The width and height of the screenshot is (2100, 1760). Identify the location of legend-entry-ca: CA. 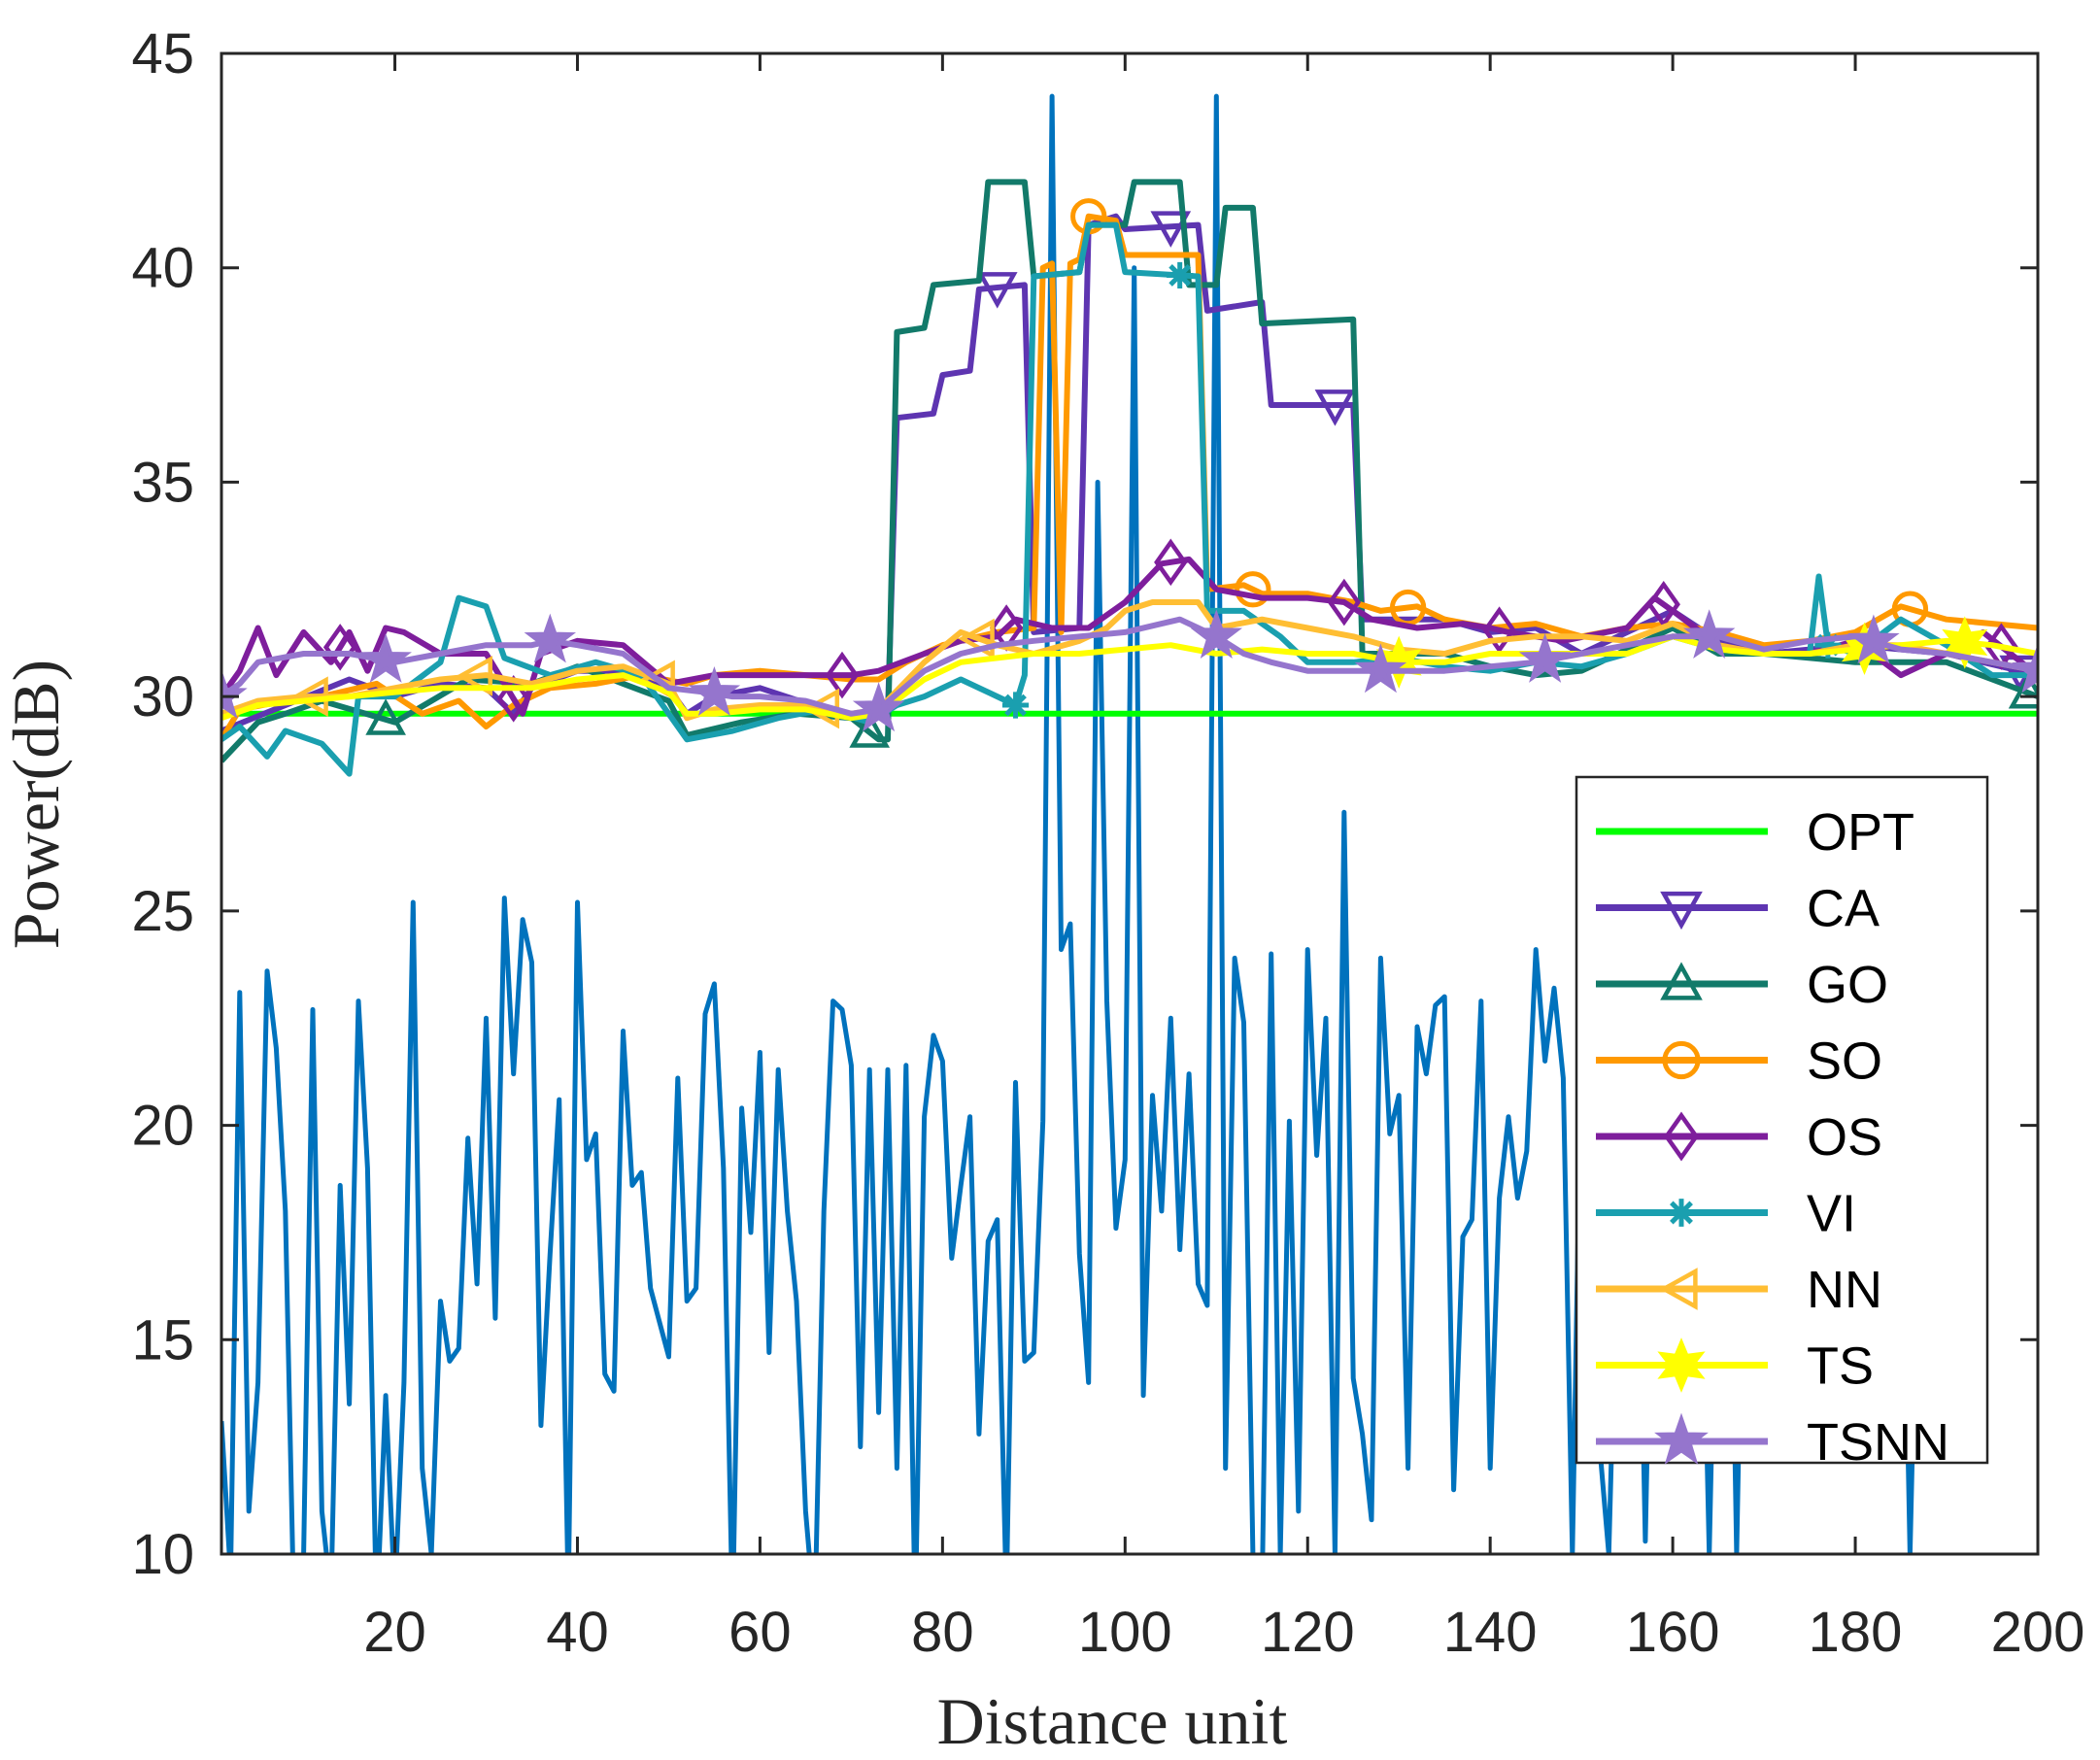
(1738, 909).